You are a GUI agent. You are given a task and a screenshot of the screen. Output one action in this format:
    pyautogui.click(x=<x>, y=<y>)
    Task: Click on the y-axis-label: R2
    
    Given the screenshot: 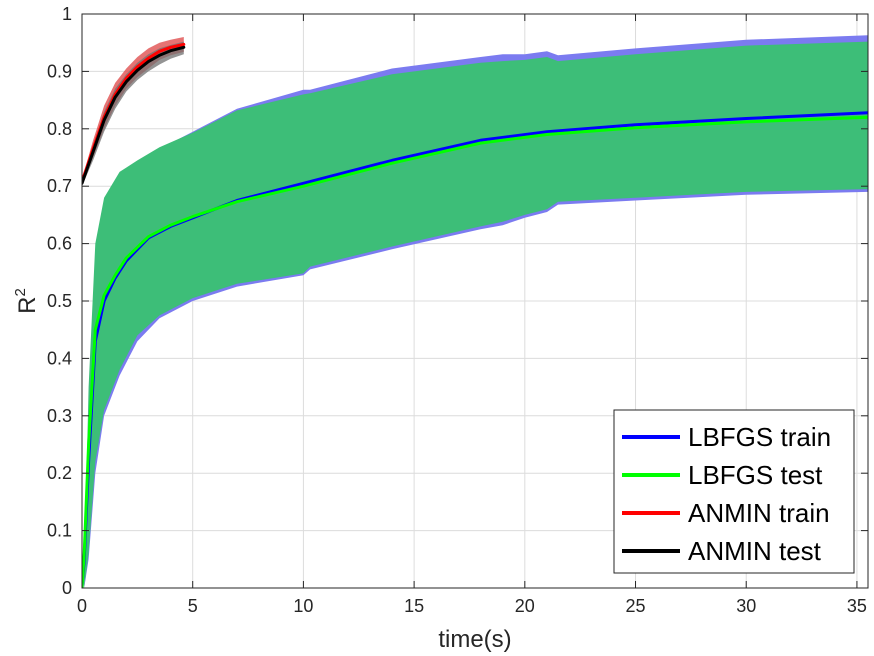 What is the action you would take?
    pyautogui.click(x=26, y=301)
    